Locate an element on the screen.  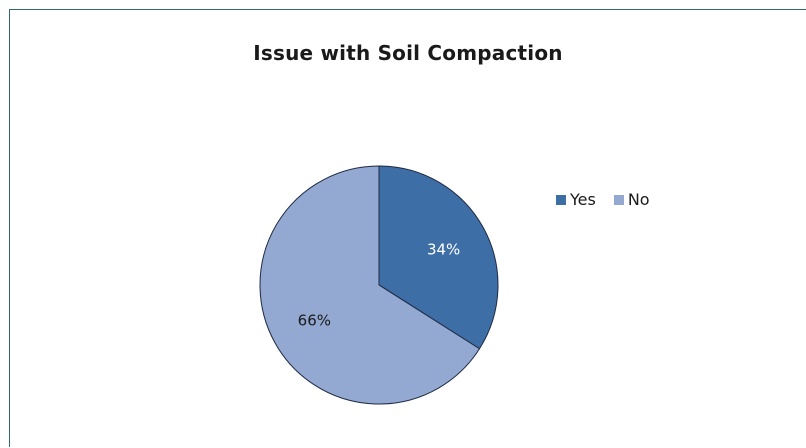
legend-swatch-yes is located at coordinates (561, 199).